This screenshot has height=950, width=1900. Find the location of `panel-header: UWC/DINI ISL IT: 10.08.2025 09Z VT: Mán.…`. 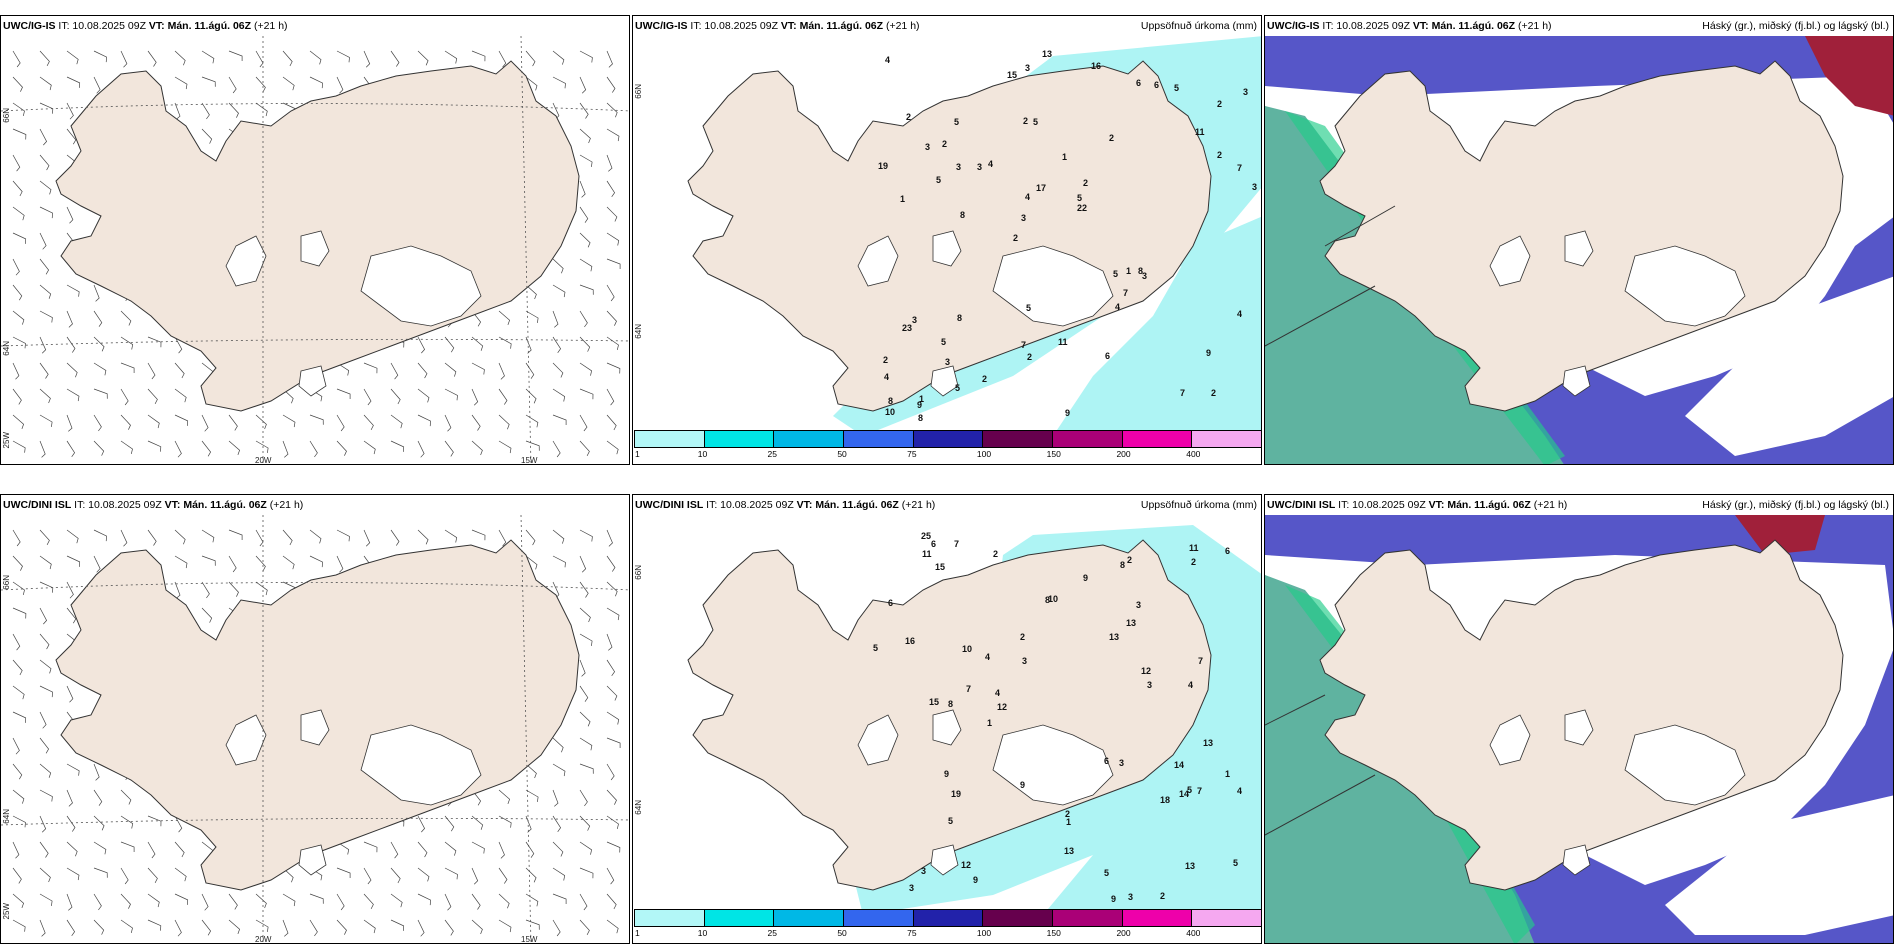

panel-header: UWC/DINI ISL IT: 10.08.2025 09Z VT: Mán.… is located at coordinates (1417, 505).